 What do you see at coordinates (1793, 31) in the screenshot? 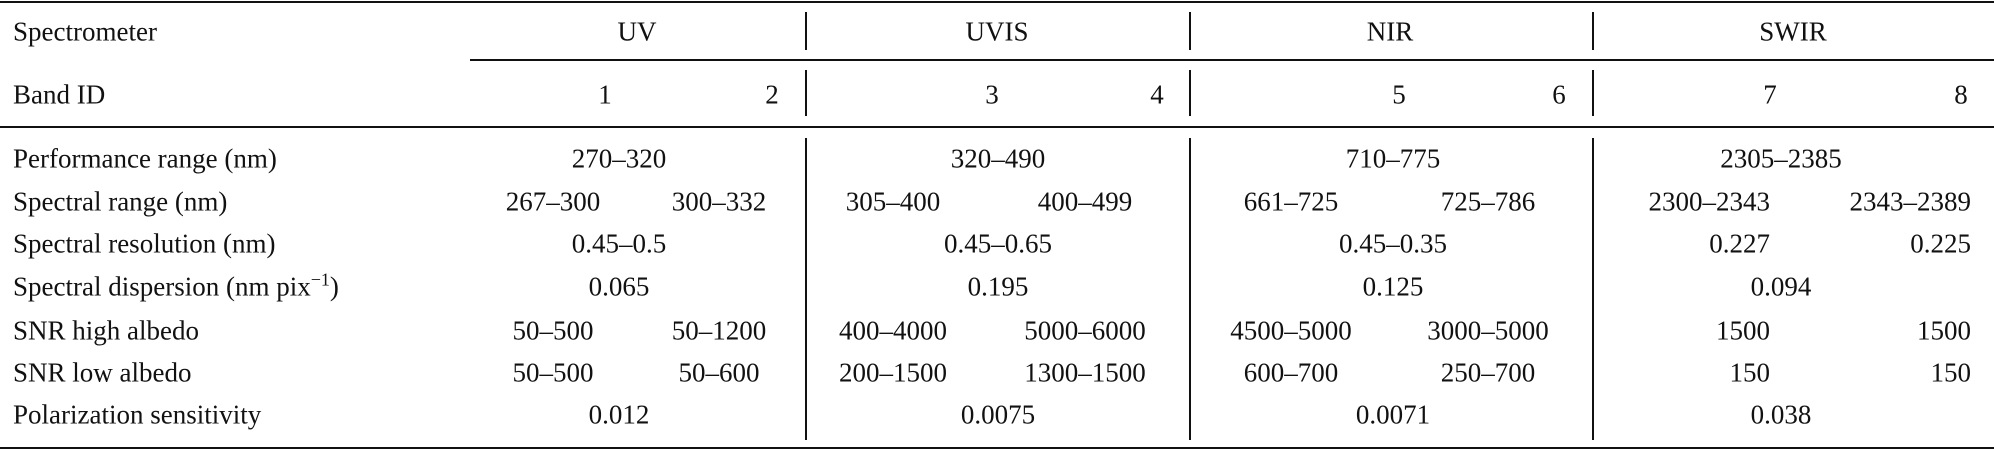
I see `spectrometer-name: SWIR` at bounding box center [1793, 31].